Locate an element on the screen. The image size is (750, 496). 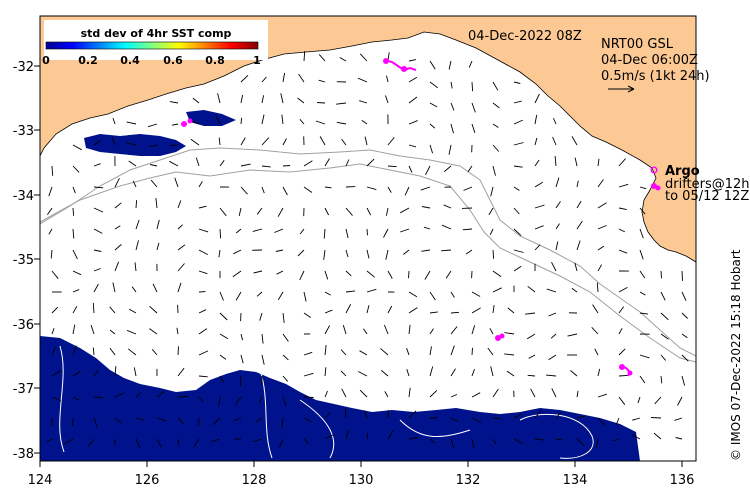
drifters-label: drifters@12h is located at coordinates (707, 184).